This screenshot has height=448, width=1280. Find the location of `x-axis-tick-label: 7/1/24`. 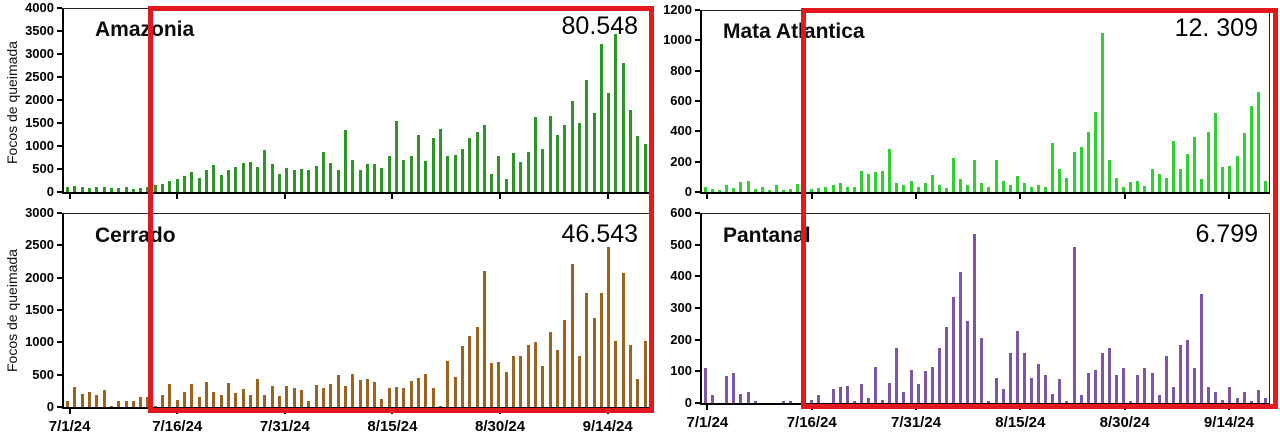

x-axis-tick-label: 7/1/24 is located at coordinates (69, 426).